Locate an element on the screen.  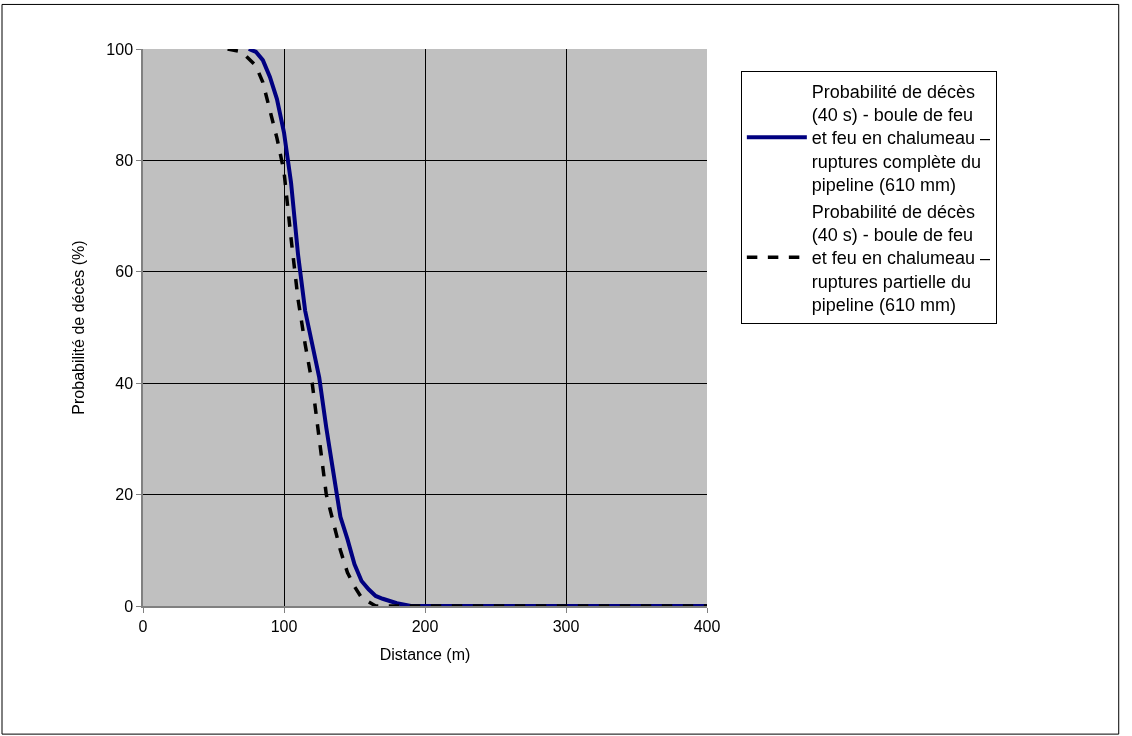
y-tick-label: 80 is located at coordinates (124, 160).